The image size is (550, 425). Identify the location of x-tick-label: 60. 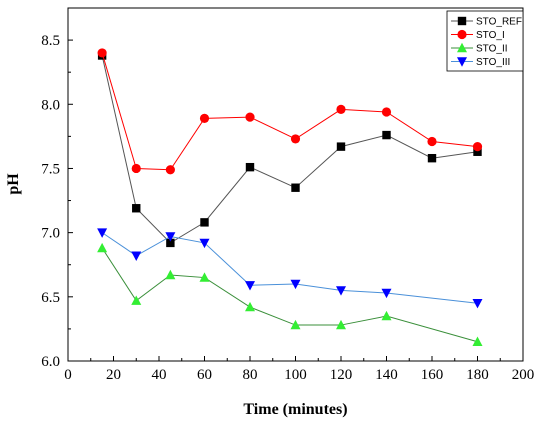
(204, 375).